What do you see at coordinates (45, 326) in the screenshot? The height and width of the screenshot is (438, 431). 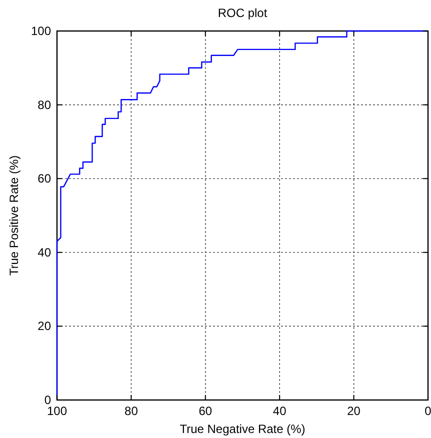 I see `y-tick-label: 20` at bounding box center [45, 326].